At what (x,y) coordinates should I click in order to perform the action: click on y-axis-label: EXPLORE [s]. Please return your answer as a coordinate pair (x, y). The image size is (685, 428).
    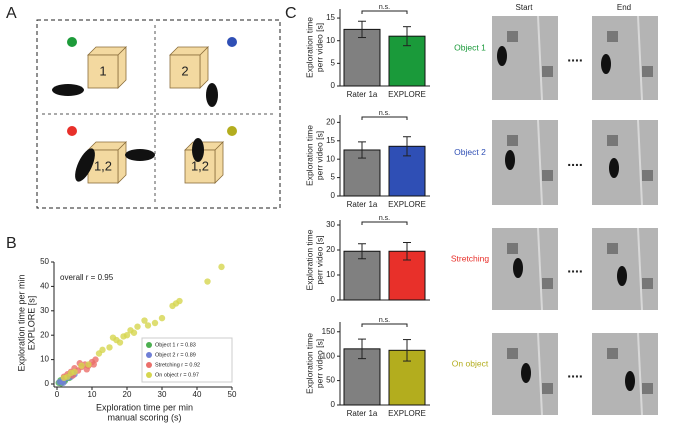
    Looking at the image, I should click on (31, 323).